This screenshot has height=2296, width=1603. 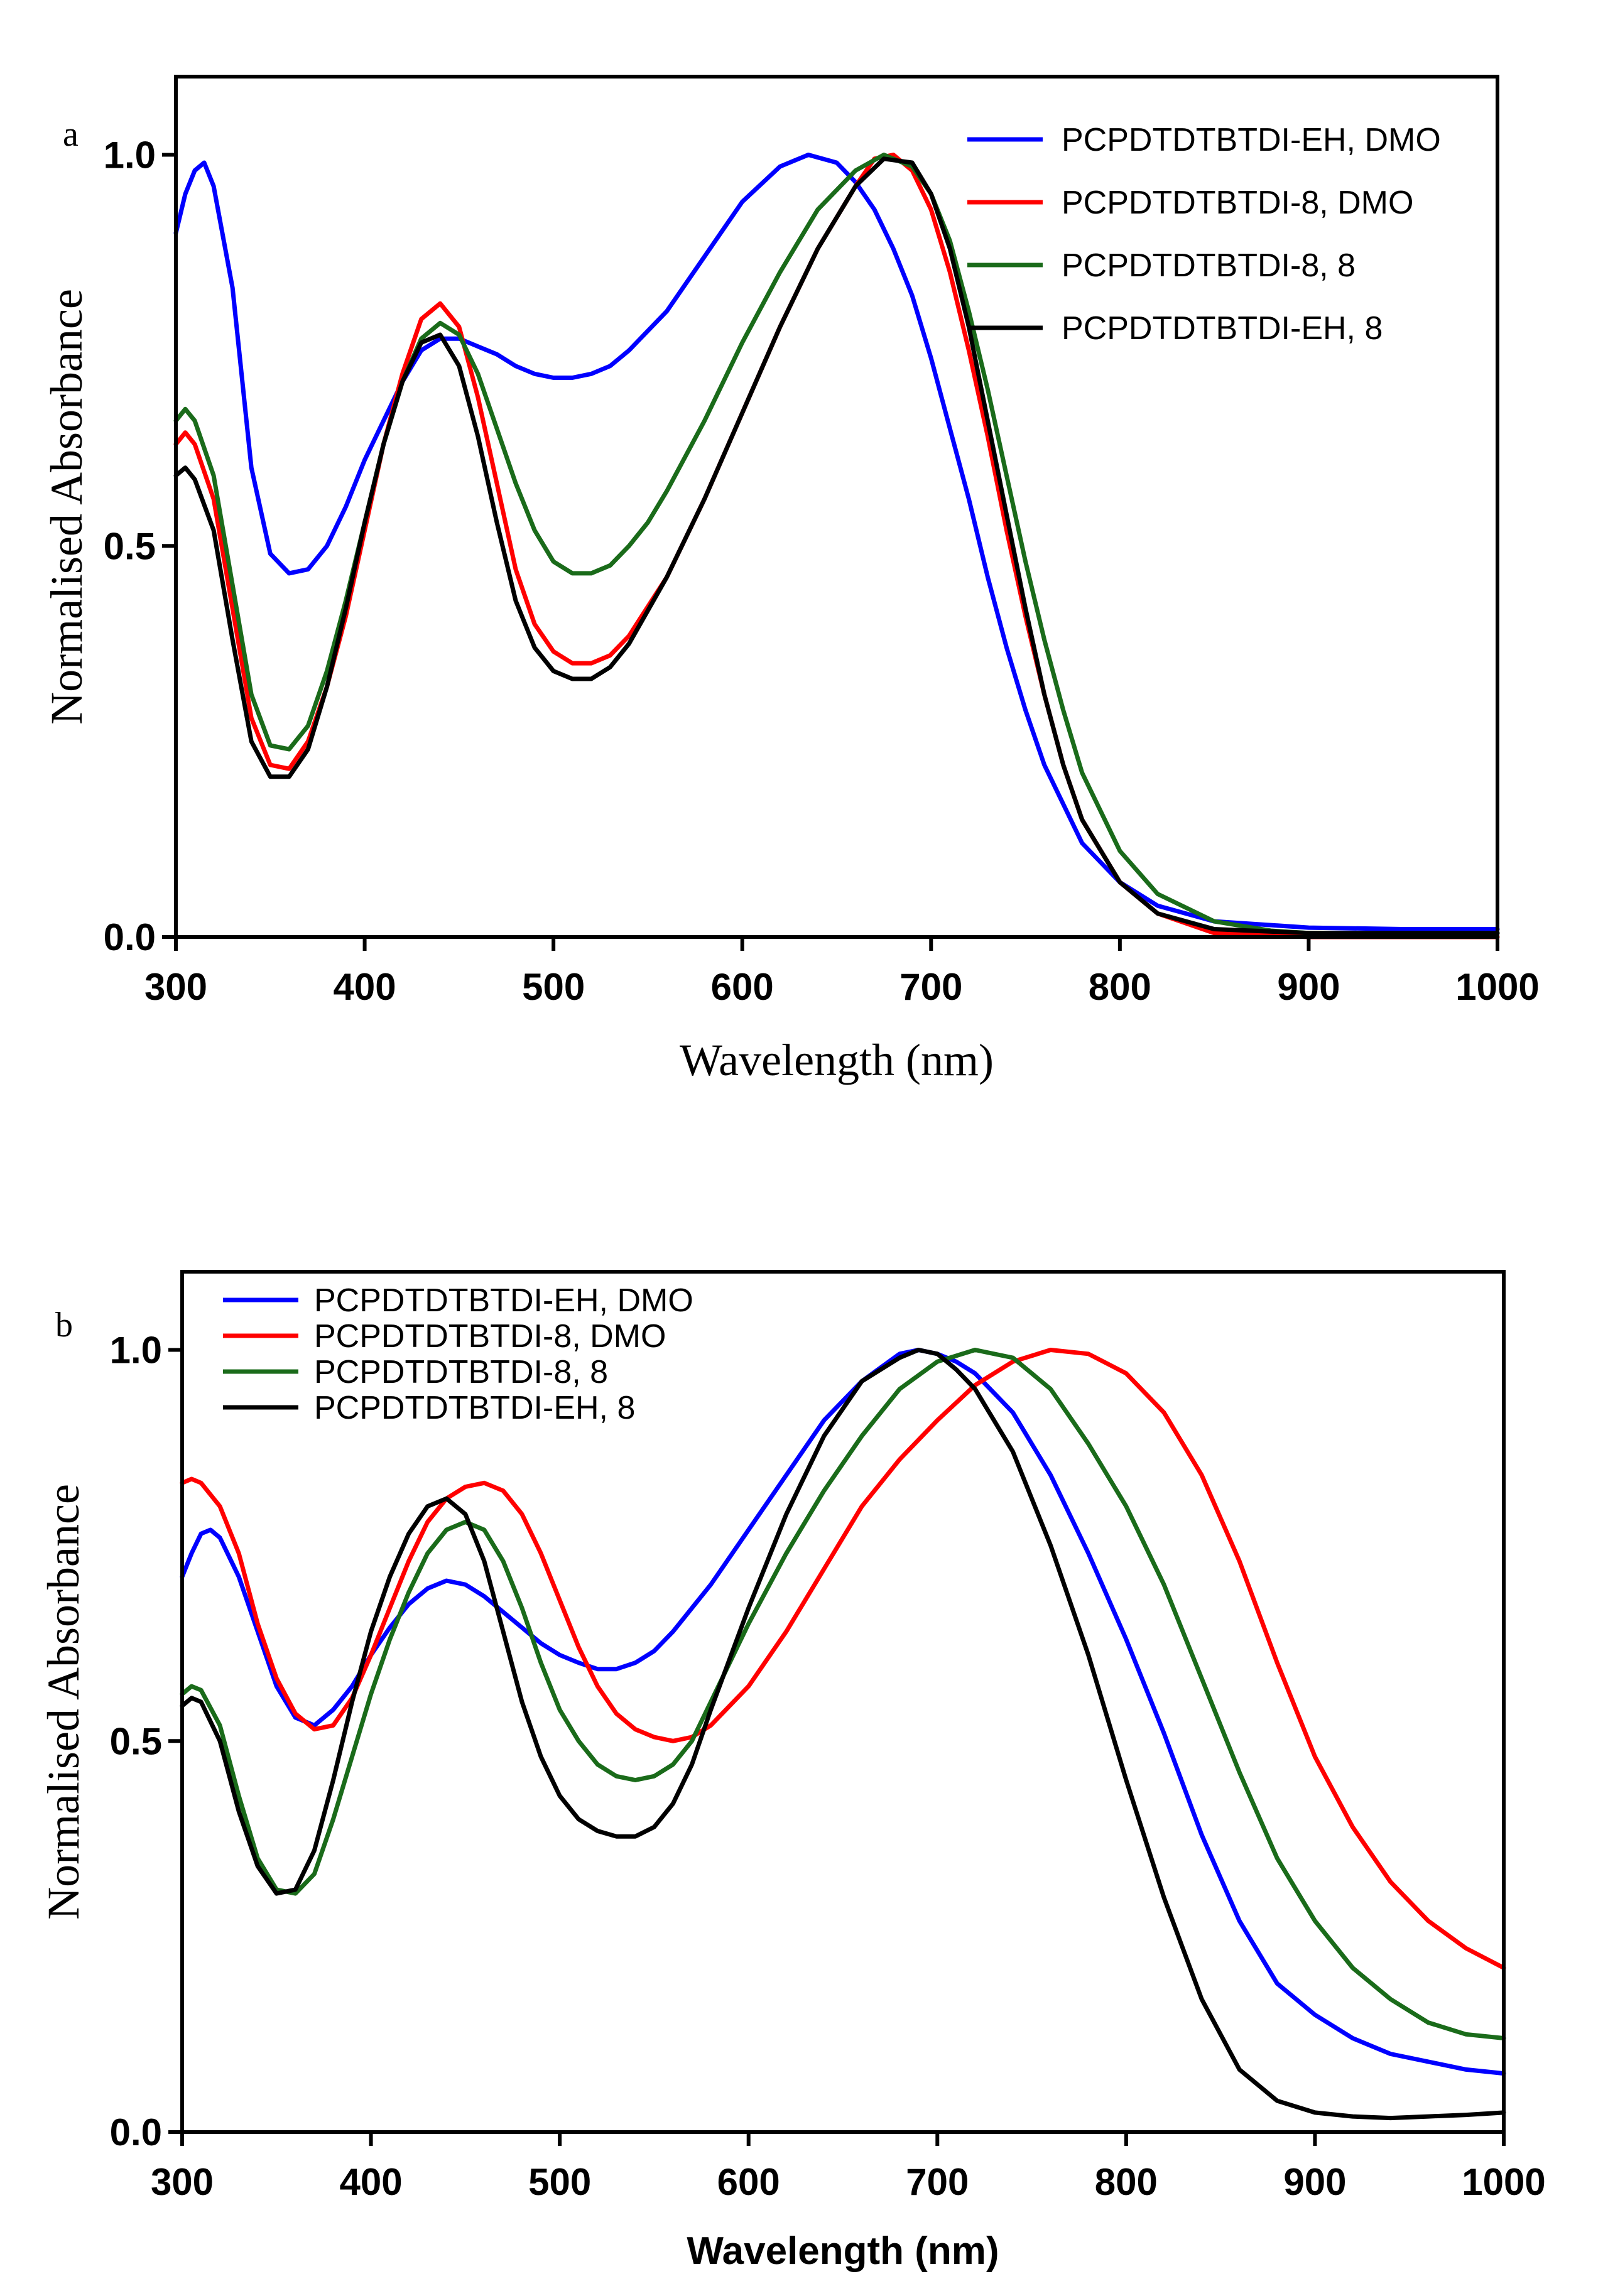 What do you see at coordinates (931, 987) in the screenshot?
I see `panel-a-x-tick-label-4: 700` at bounding box center [931, 987].